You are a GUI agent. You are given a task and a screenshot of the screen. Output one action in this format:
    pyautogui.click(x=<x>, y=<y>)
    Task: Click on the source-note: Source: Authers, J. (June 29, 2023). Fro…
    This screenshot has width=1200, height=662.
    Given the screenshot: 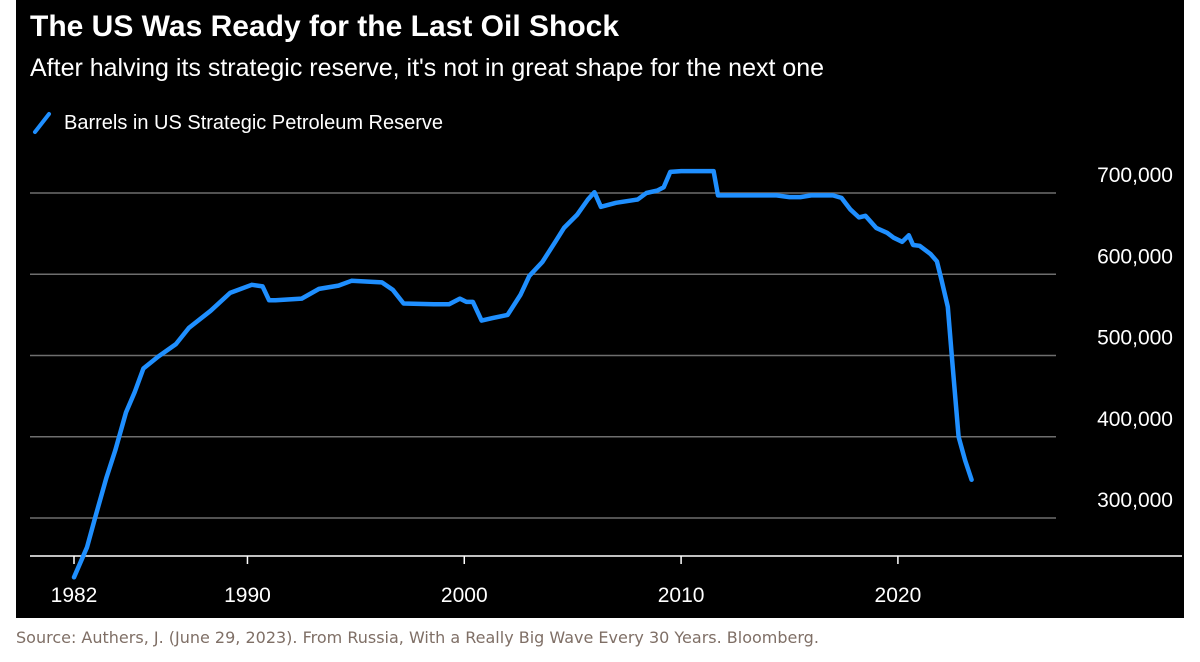 What is the action you would take?
    pyautogui.click(x=417, y=637)
    